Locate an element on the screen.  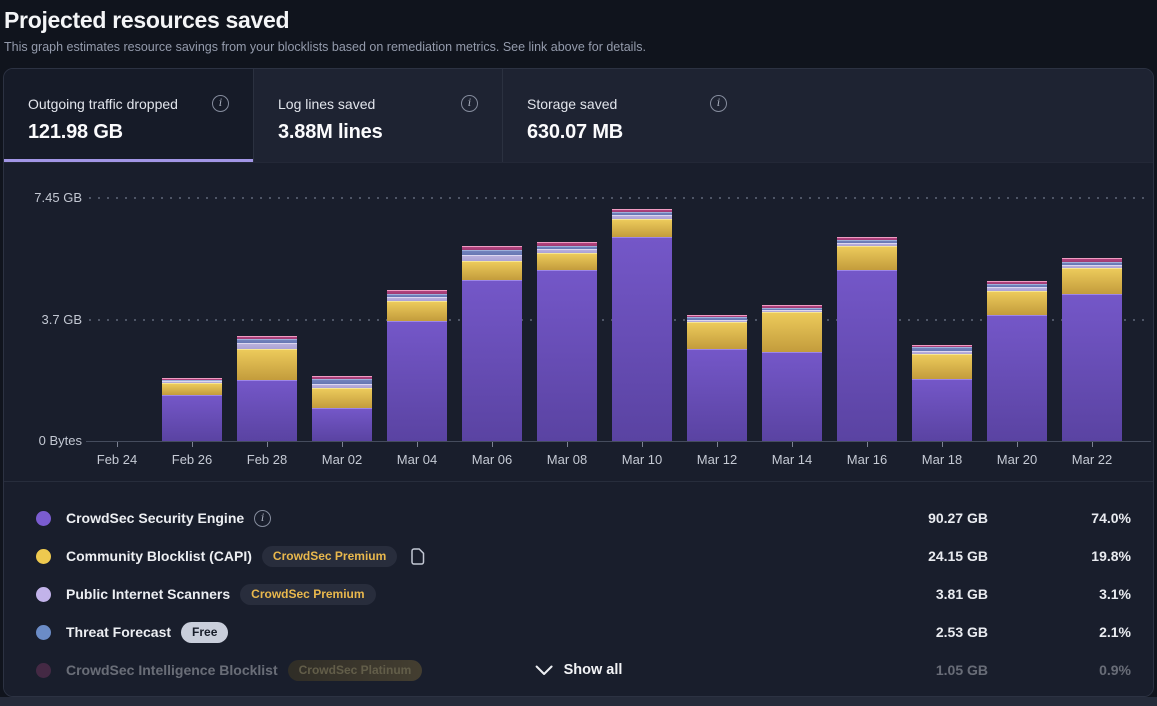
tab-label: Storage saved is located at coordinates (572, 103).